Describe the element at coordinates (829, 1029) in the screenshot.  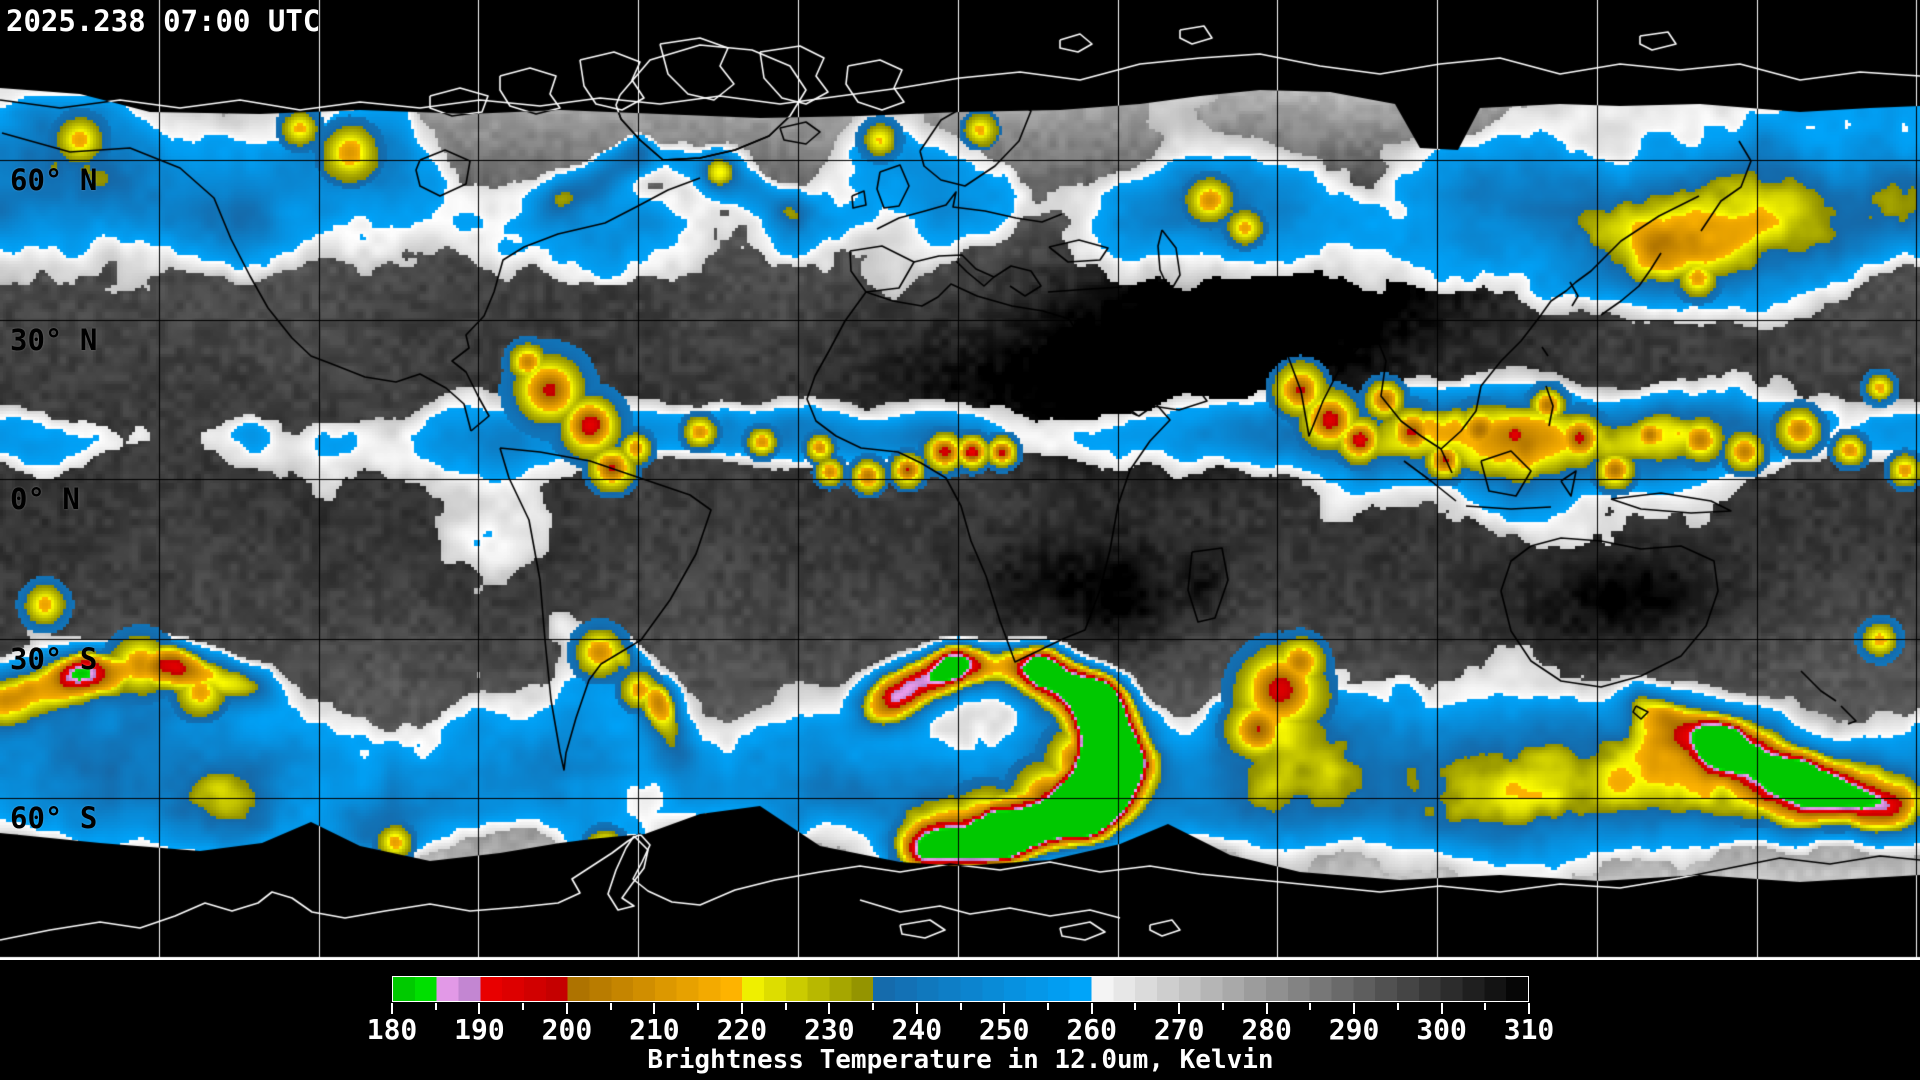
I see `colorbar-tick-label: 230` at that location.